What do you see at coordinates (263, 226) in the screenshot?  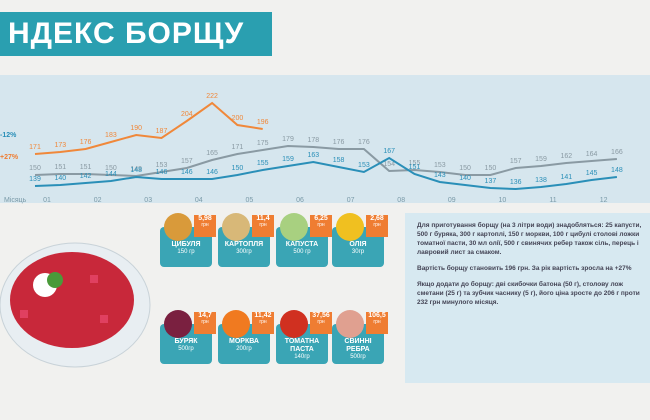 I see `price-tag: 11,4 грн` at bounding box center [263, 226].